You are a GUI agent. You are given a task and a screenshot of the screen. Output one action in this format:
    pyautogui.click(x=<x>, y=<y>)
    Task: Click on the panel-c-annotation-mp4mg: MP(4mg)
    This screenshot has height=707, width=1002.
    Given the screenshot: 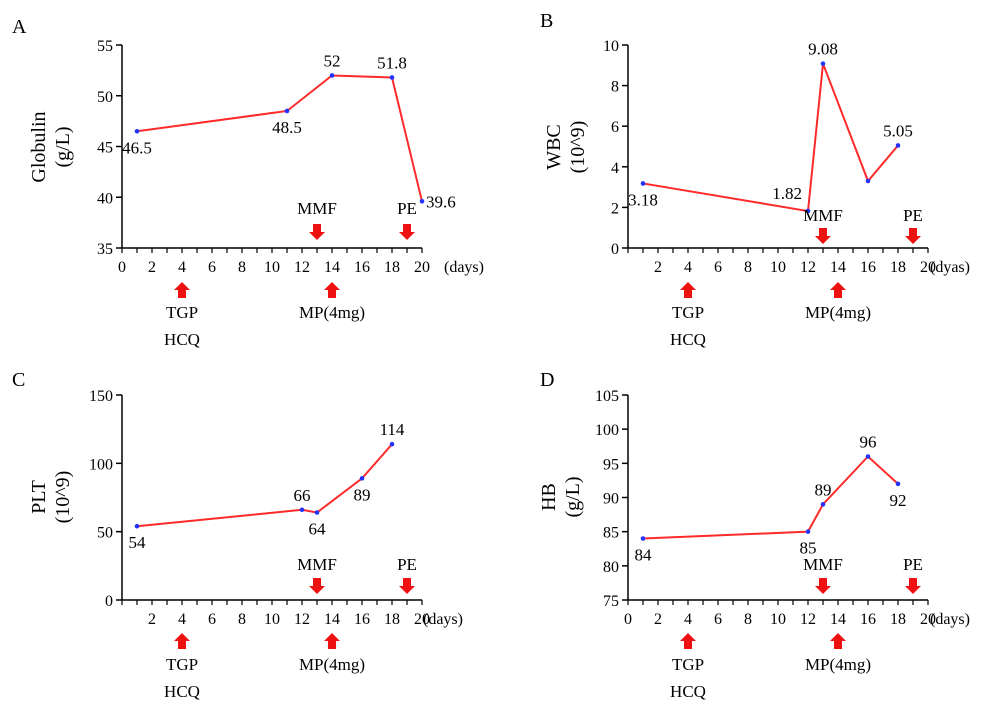 What is the action you would take?
    pyautogui.click(x=332, y=664)
    